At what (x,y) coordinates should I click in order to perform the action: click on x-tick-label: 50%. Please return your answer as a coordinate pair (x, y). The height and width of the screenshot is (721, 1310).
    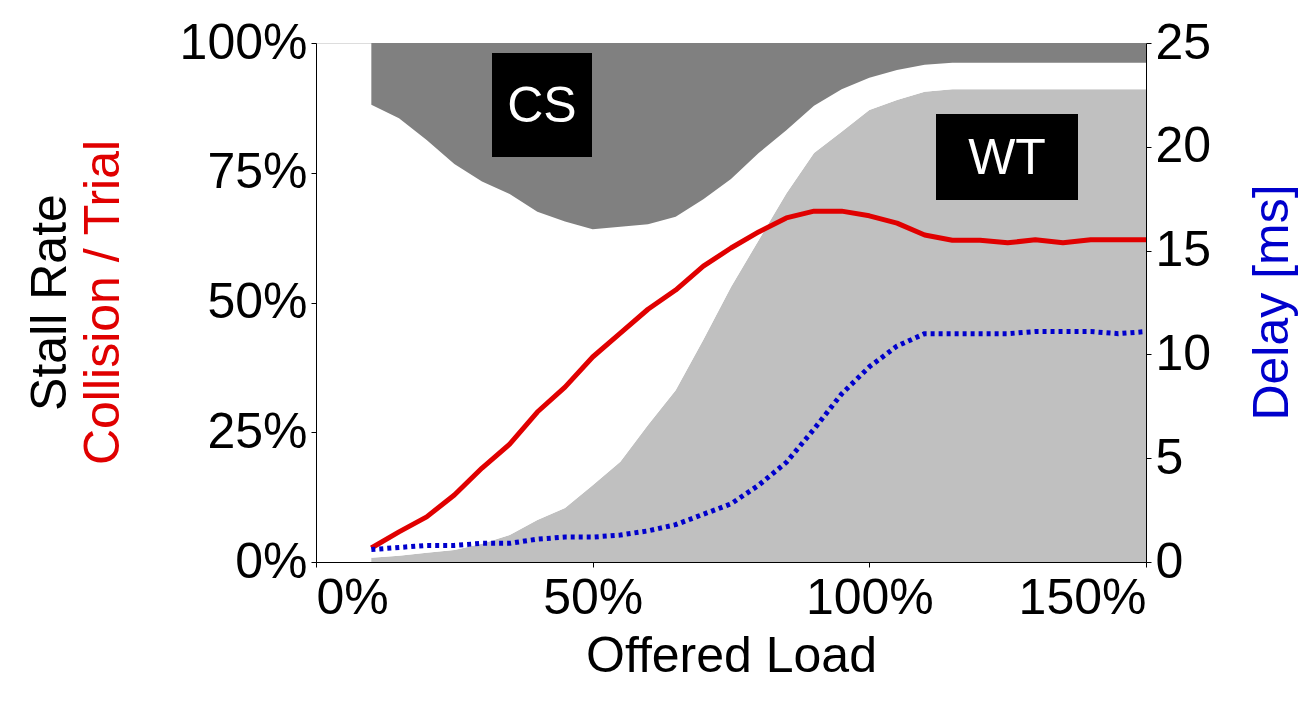
    Looking at the image, I should click on (593, 596).